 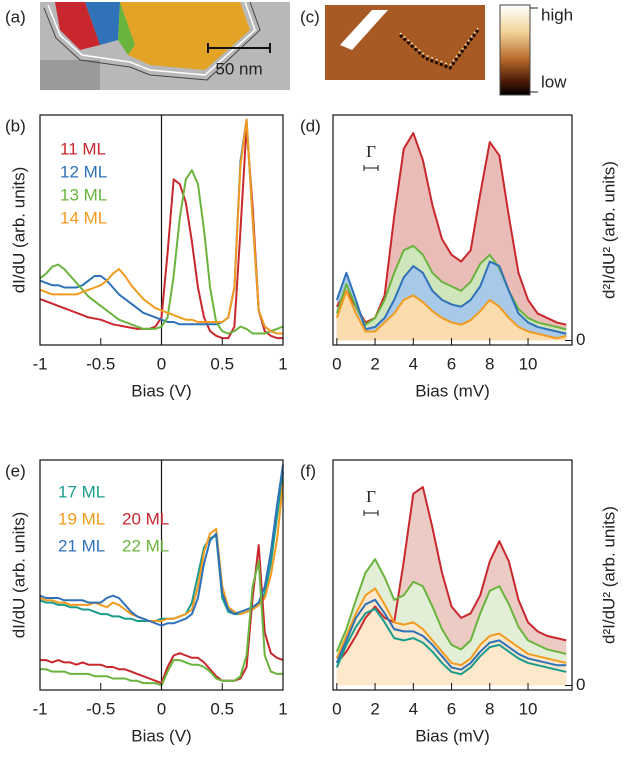 What do you see at coordinates (165, 45) in the screenshot?
I see `image-a: 50 nm` at bounding box center [165, 45].